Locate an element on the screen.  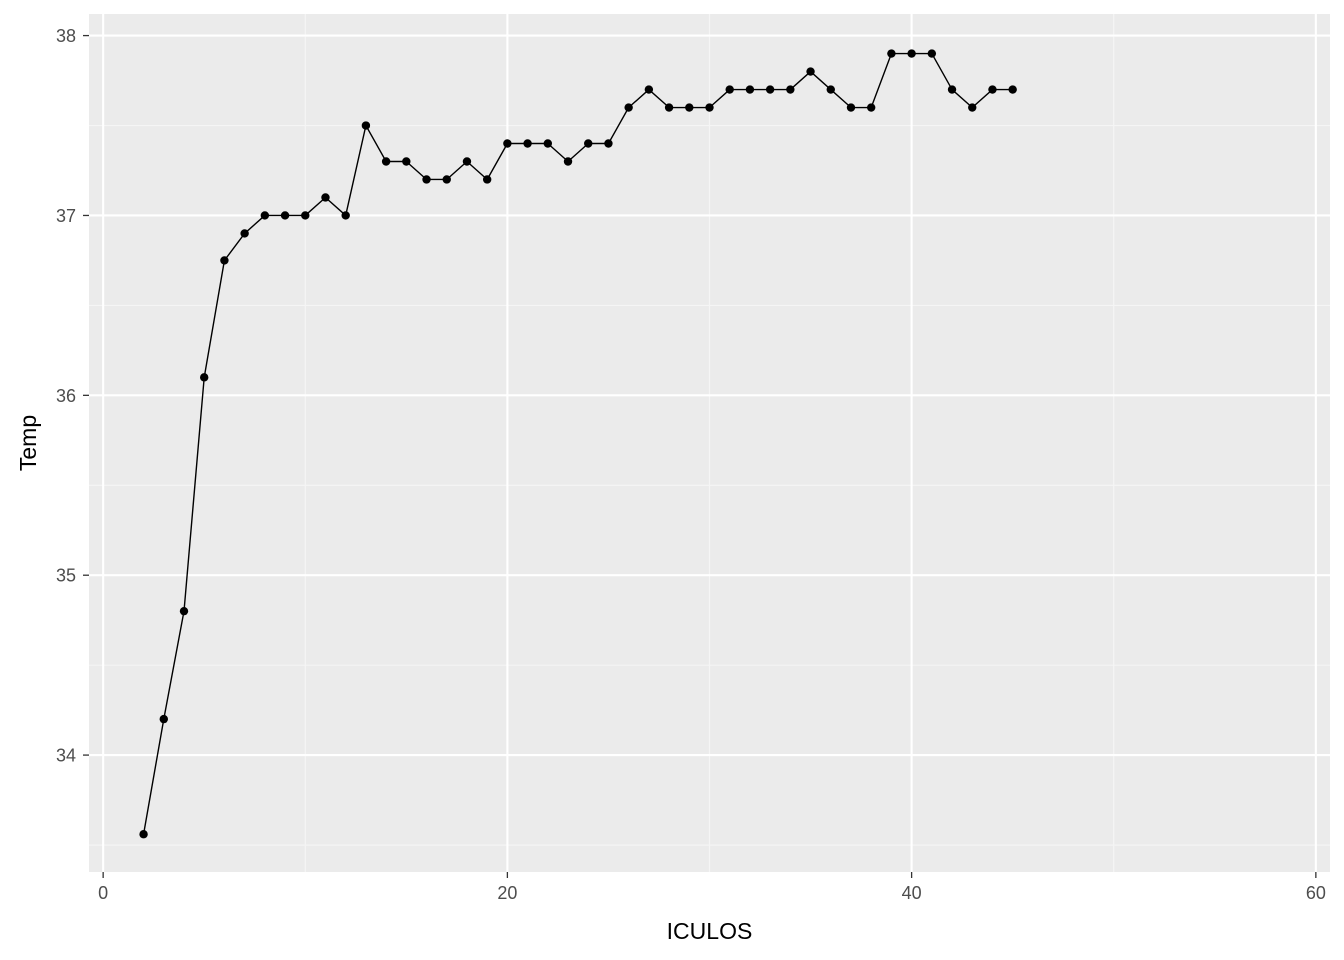
y-tick-label: 34 is located at coordinates (66, 756).